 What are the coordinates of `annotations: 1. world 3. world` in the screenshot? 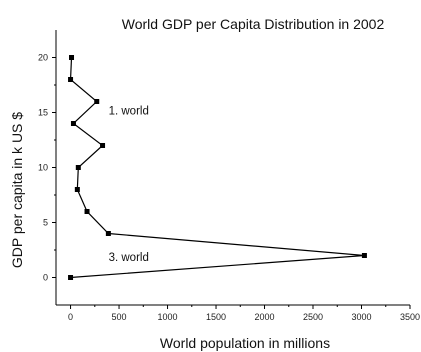 It's located at (129, 185).